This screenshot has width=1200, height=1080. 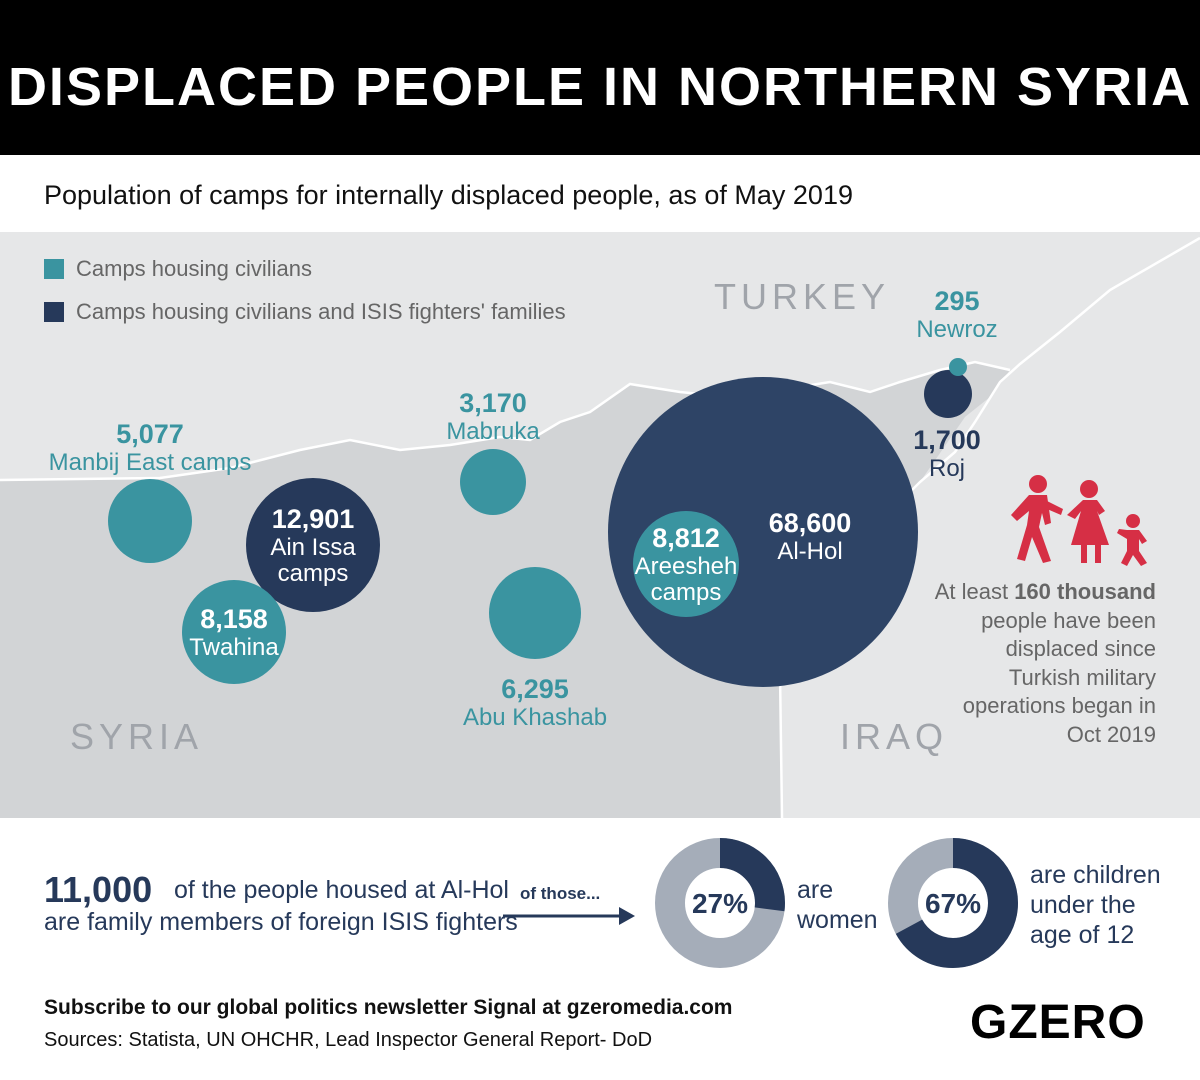 I want to click on header-bar, so click(x=600, y=77).